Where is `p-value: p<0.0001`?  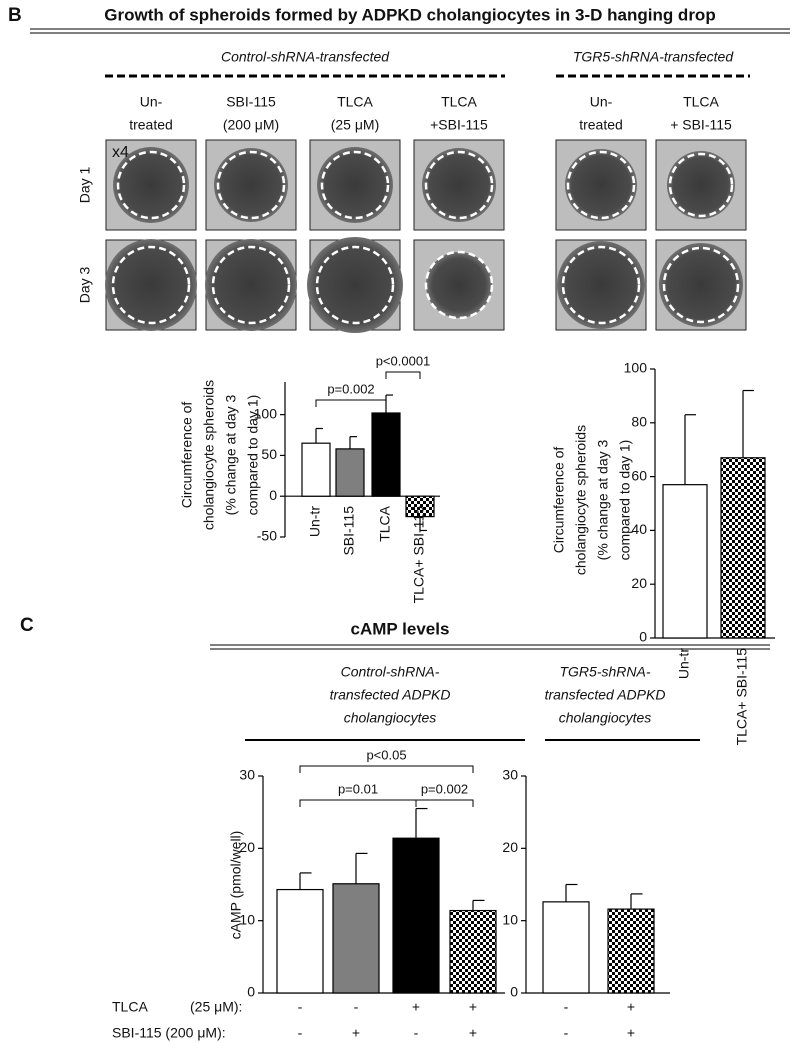
p-value: p<0.0001 is located at coordinates (403, 360).